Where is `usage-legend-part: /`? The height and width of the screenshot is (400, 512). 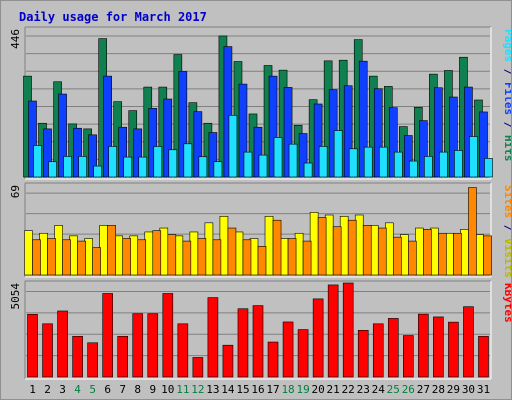 usage-legend-part: / is located at coordinates (506, 125).